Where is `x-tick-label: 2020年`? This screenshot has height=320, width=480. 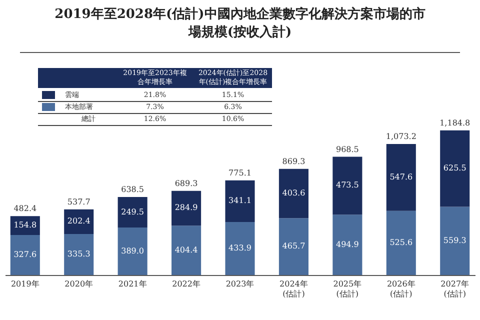
x-tick-label: 2020年 is located at coordinates (79, 284).